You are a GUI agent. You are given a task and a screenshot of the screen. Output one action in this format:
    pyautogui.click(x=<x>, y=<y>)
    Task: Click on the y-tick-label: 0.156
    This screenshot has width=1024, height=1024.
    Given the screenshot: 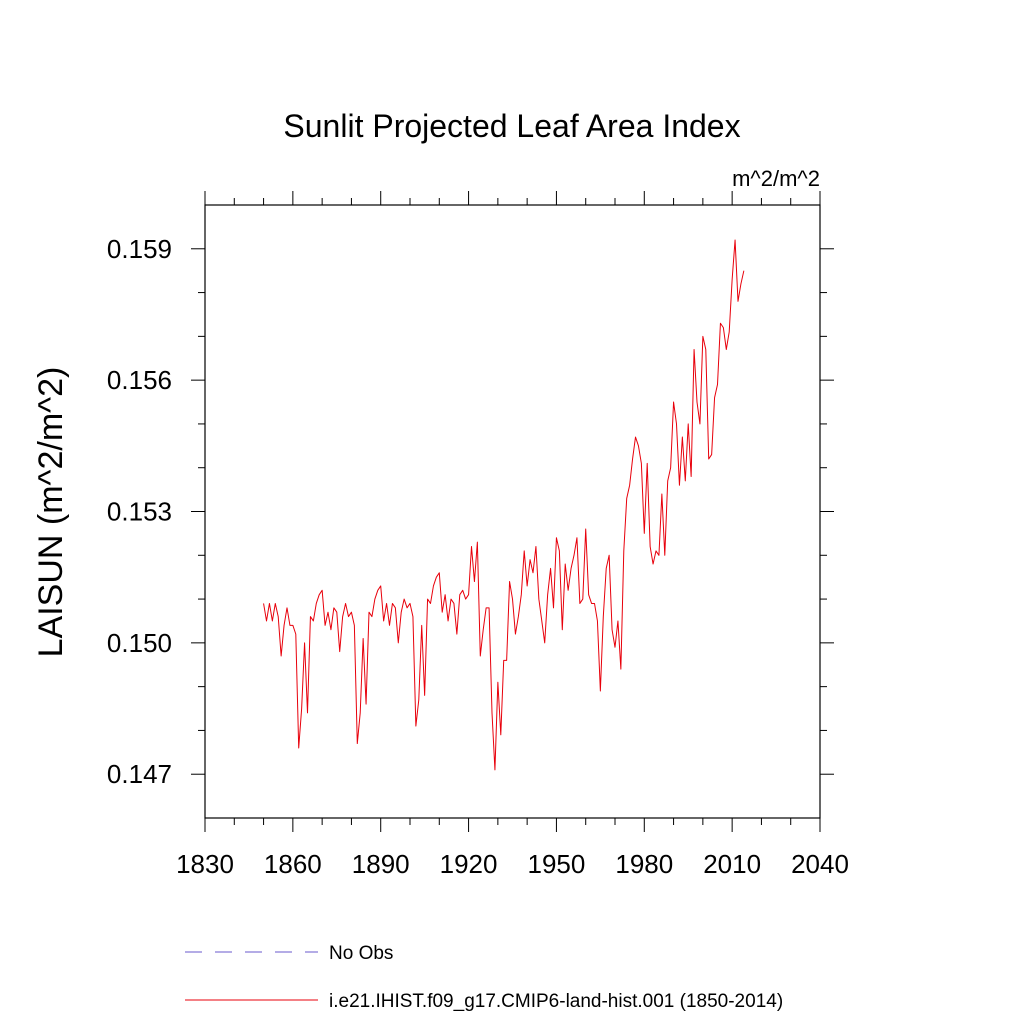 What is the action you would take?
    pyautogui.click(x=139, y=380)
    